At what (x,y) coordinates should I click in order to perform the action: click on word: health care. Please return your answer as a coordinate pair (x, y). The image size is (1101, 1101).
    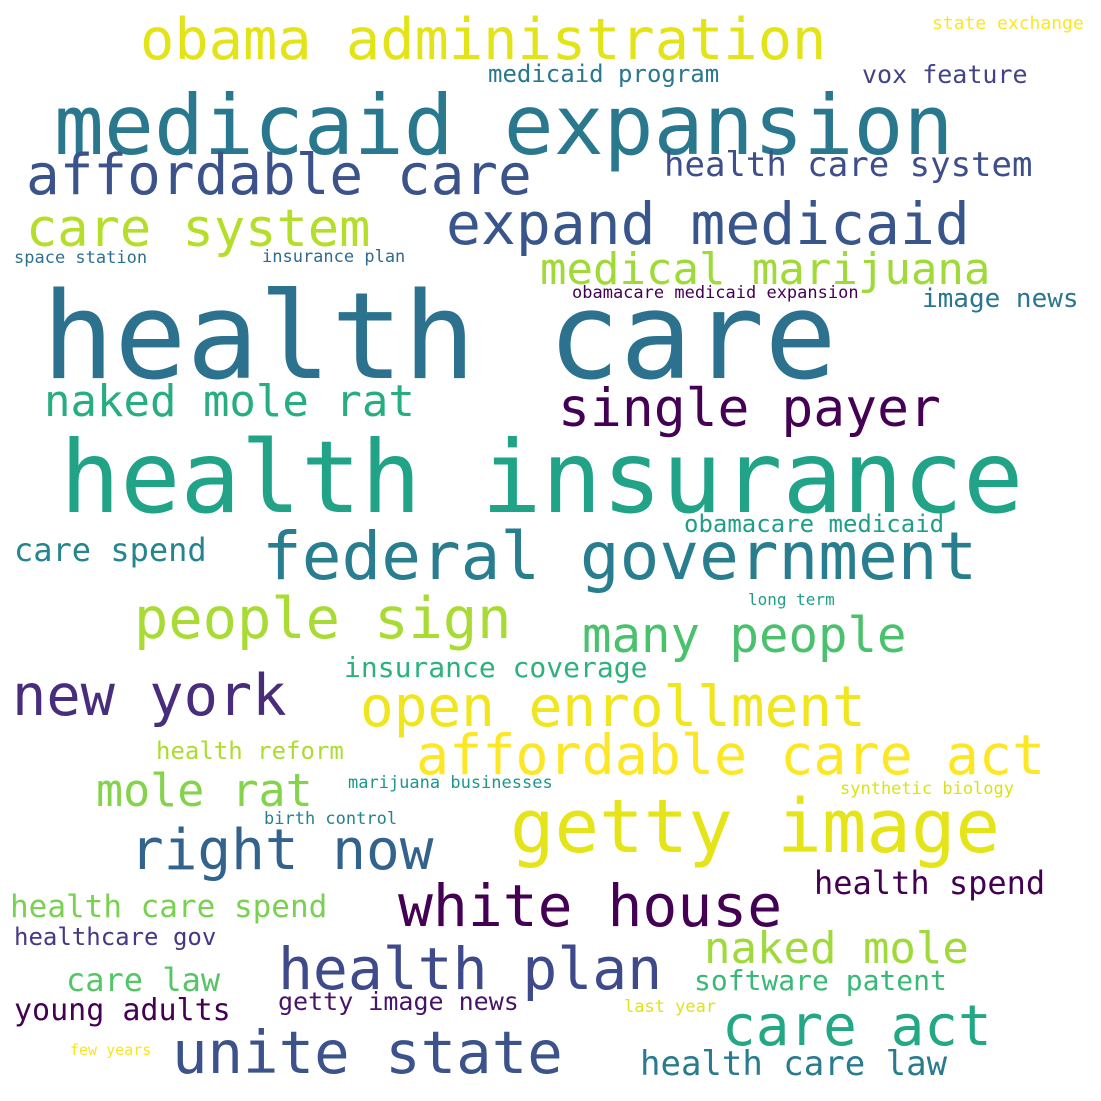
    Looking at the image, I should click on (439, 337).